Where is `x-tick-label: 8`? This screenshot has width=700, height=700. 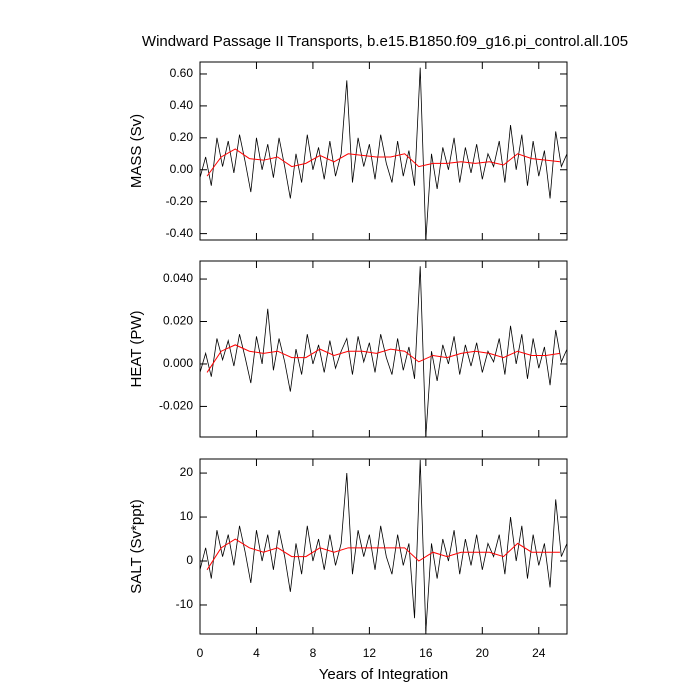
x-tick-label: 8 is located at coordinates (313, 653).